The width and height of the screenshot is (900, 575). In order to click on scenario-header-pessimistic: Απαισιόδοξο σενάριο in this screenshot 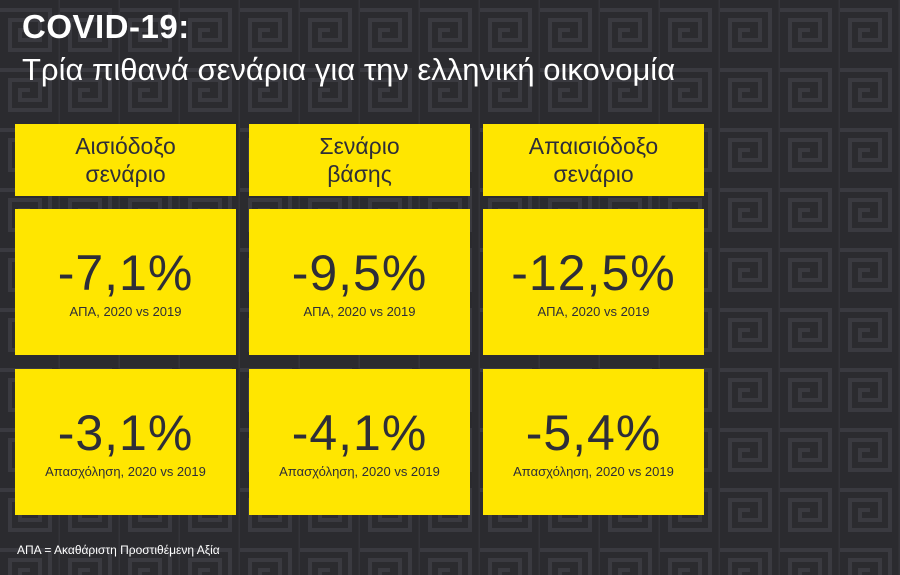, I will do `click(593, 160)`.